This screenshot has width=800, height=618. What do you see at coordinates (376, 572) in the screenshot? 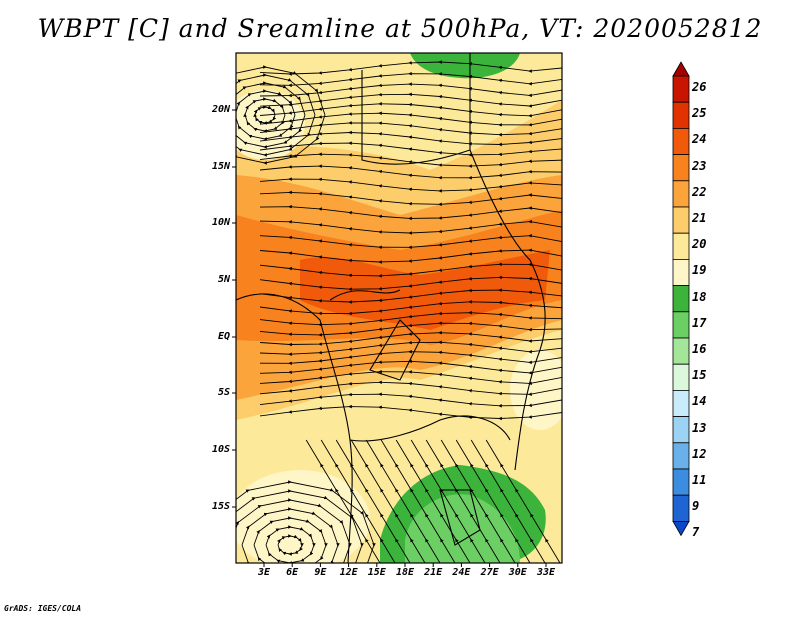
I see `lon-label-15e: 15E` at bounding box center [376, 572].